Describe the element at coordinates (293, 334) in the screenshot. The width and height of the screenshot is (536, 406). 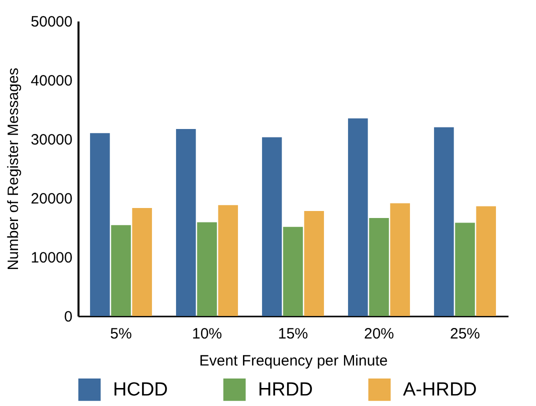
I see `x-tick-label: 15%` at that location.